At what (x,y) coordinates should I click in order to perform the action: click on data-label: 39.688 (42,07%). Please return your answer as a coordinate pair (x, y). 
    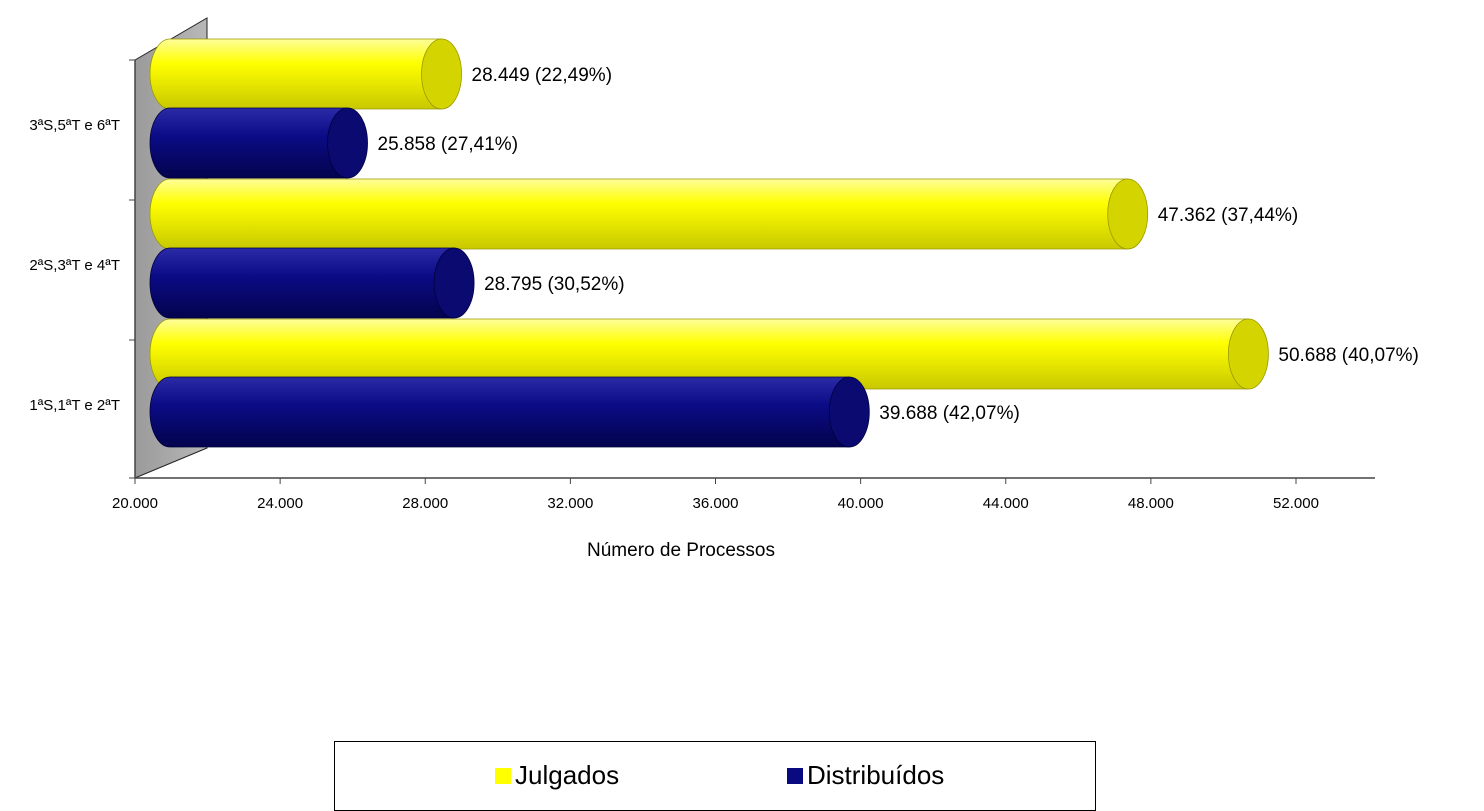
    Looking at the image, I should click on (949, 413).